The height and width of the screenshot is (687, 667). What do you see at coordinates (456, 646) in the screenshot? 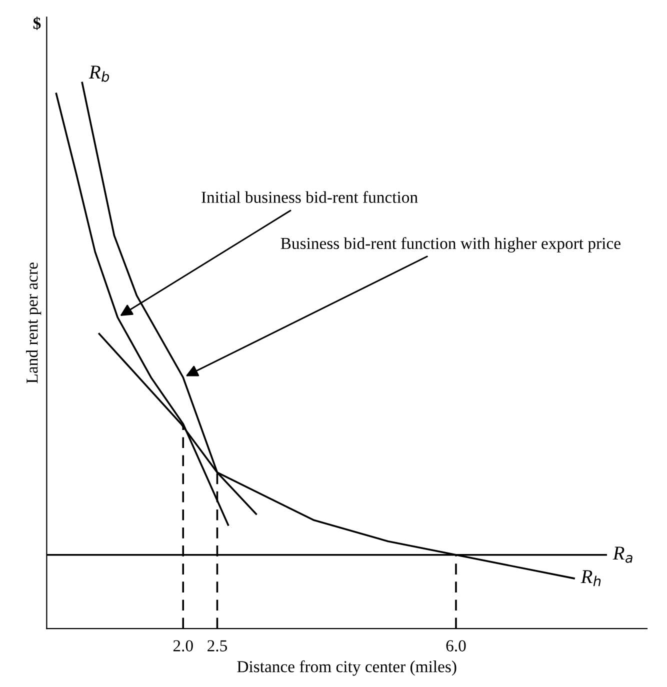
I see `x-tick-label: 6.0` at bounding box center [456, 646].